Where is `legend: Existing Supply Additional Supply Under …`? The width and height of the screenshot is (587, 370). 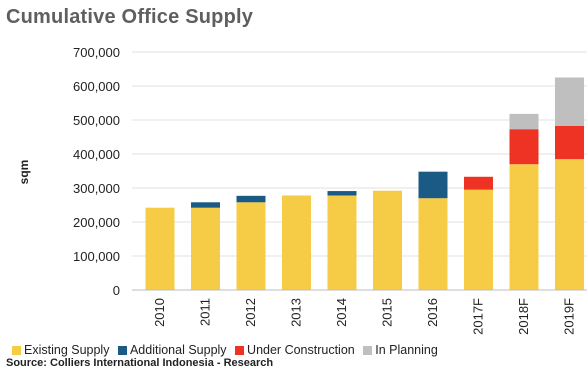 legend: Existing Supply Additional Supply Under … is located at coordinates (299, 350).